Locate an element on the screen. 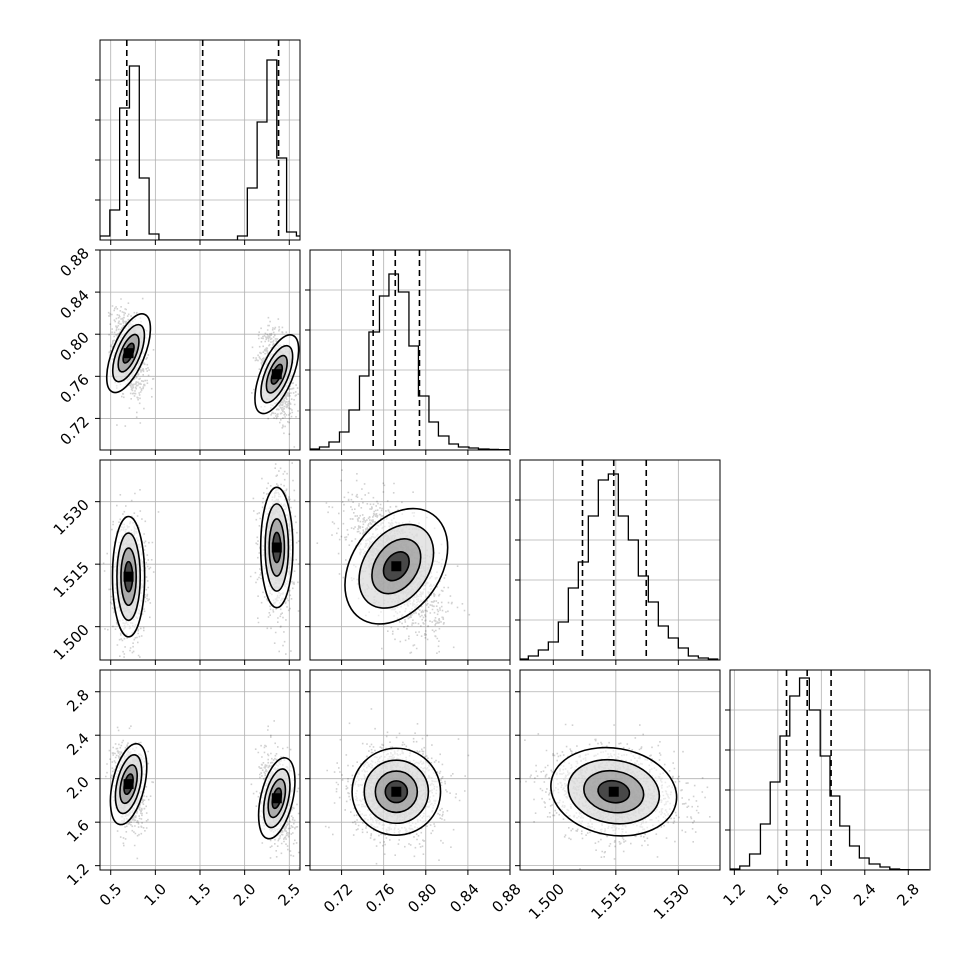 Image resolution: width=970 pixels, height=970 pixels. y-tick-label: 0.84 is located at coordinates (74, 304).